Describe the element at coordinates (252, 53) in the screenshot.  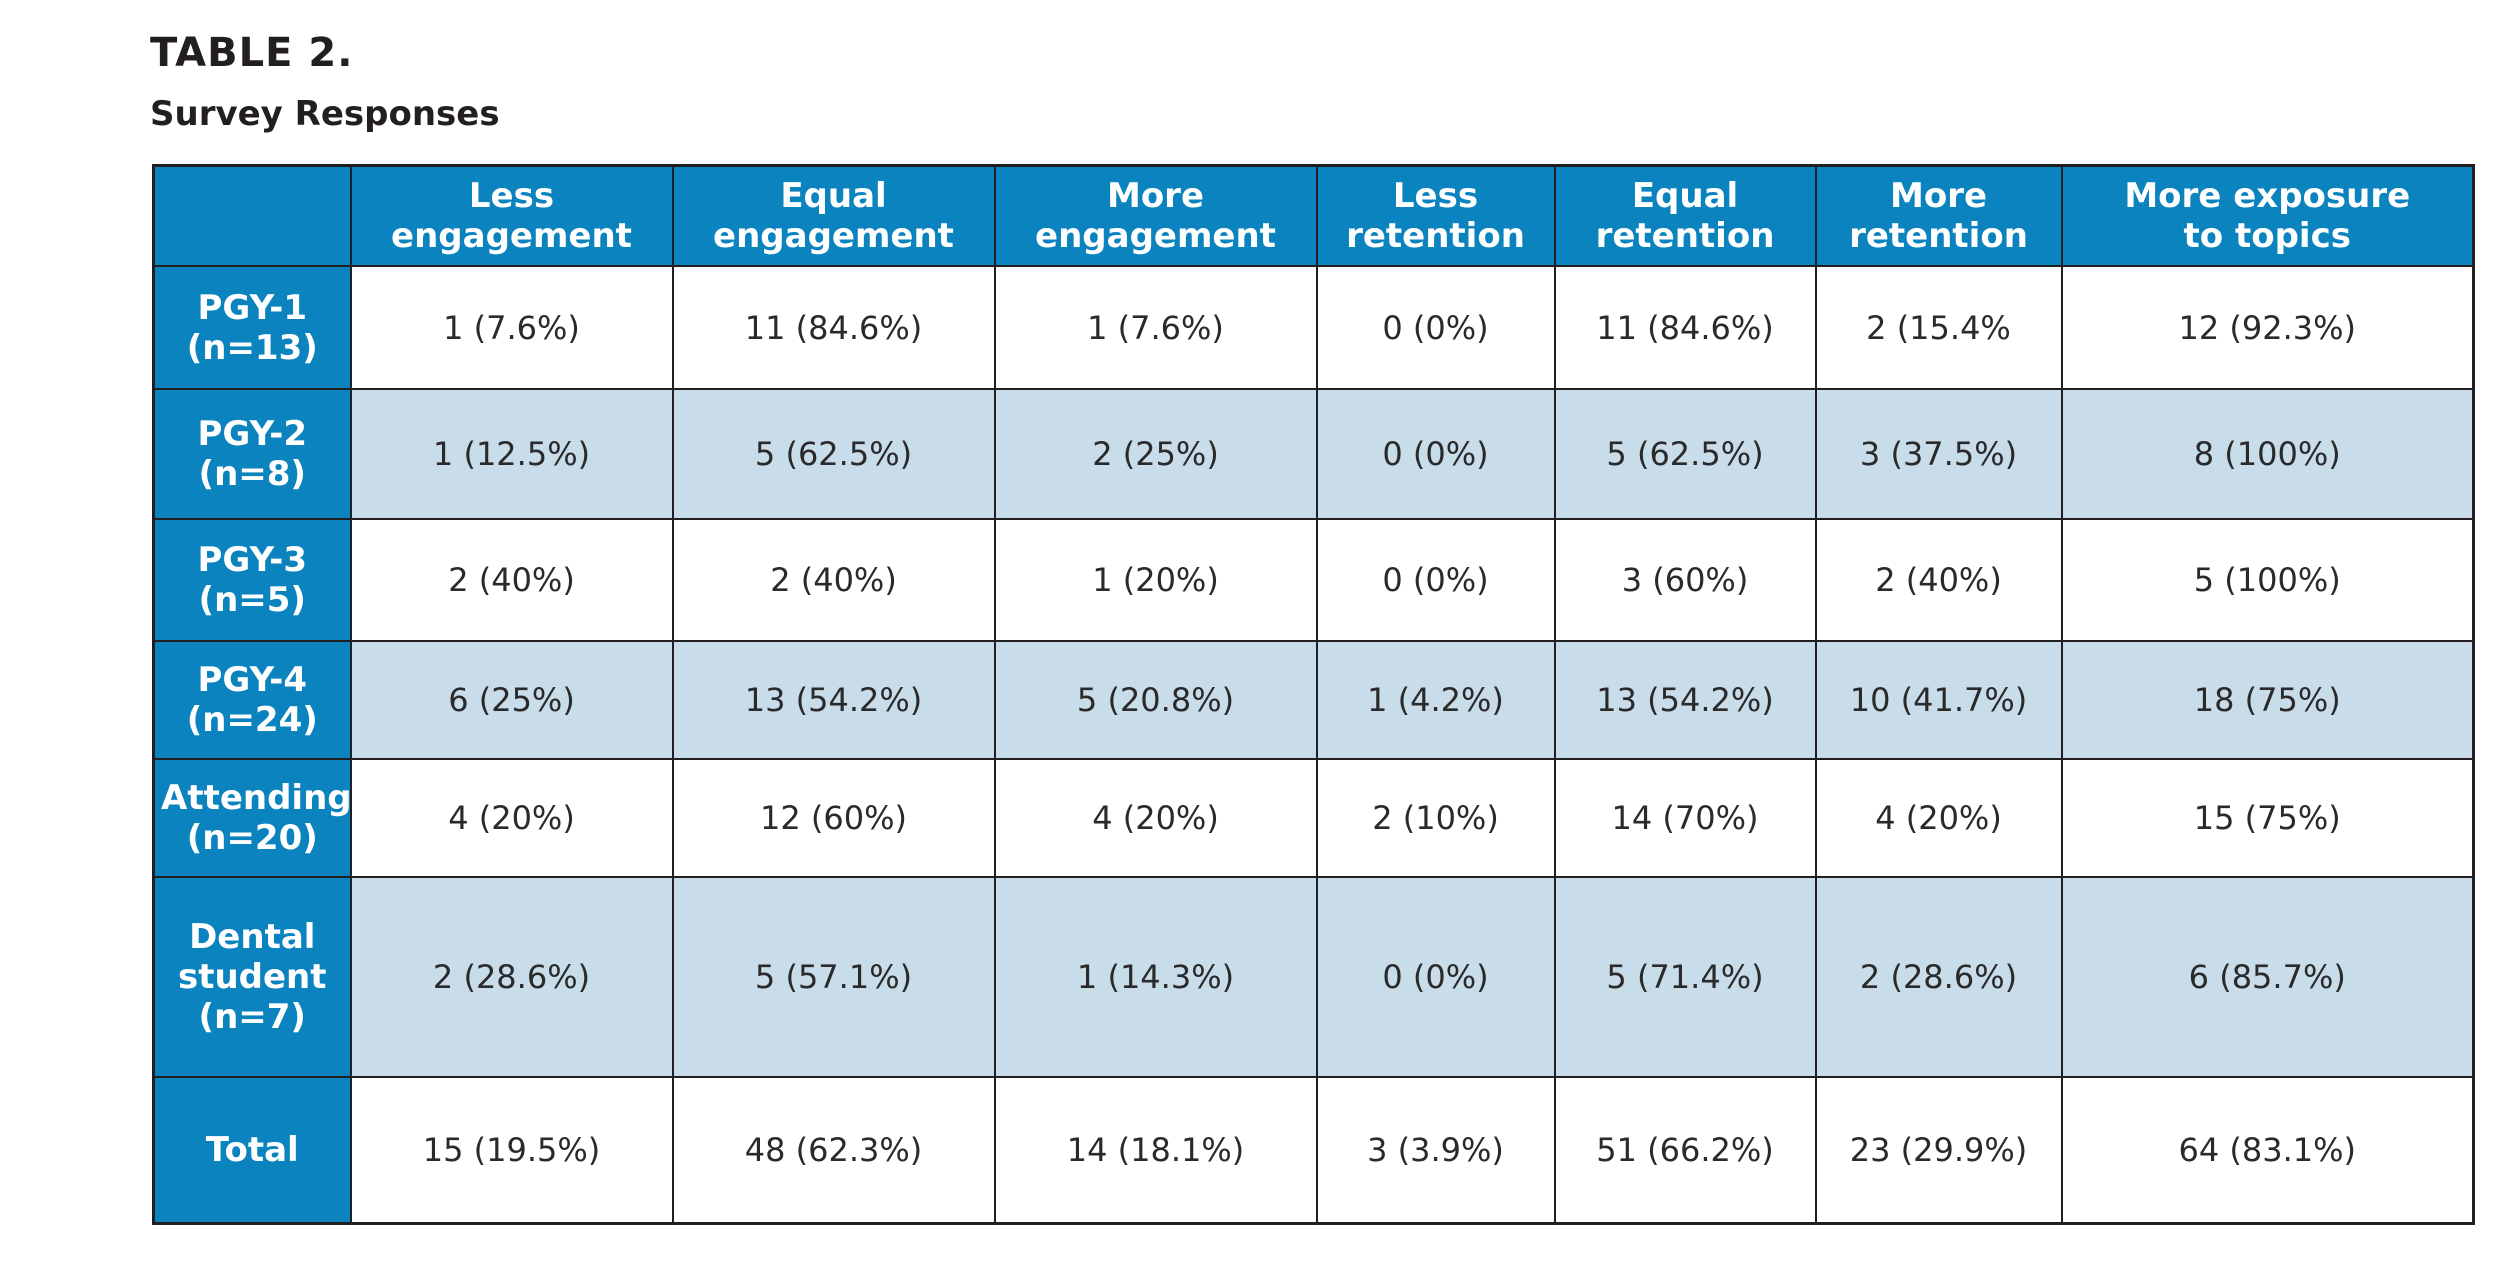
I see `table-label: TABLE 2.` at that location.